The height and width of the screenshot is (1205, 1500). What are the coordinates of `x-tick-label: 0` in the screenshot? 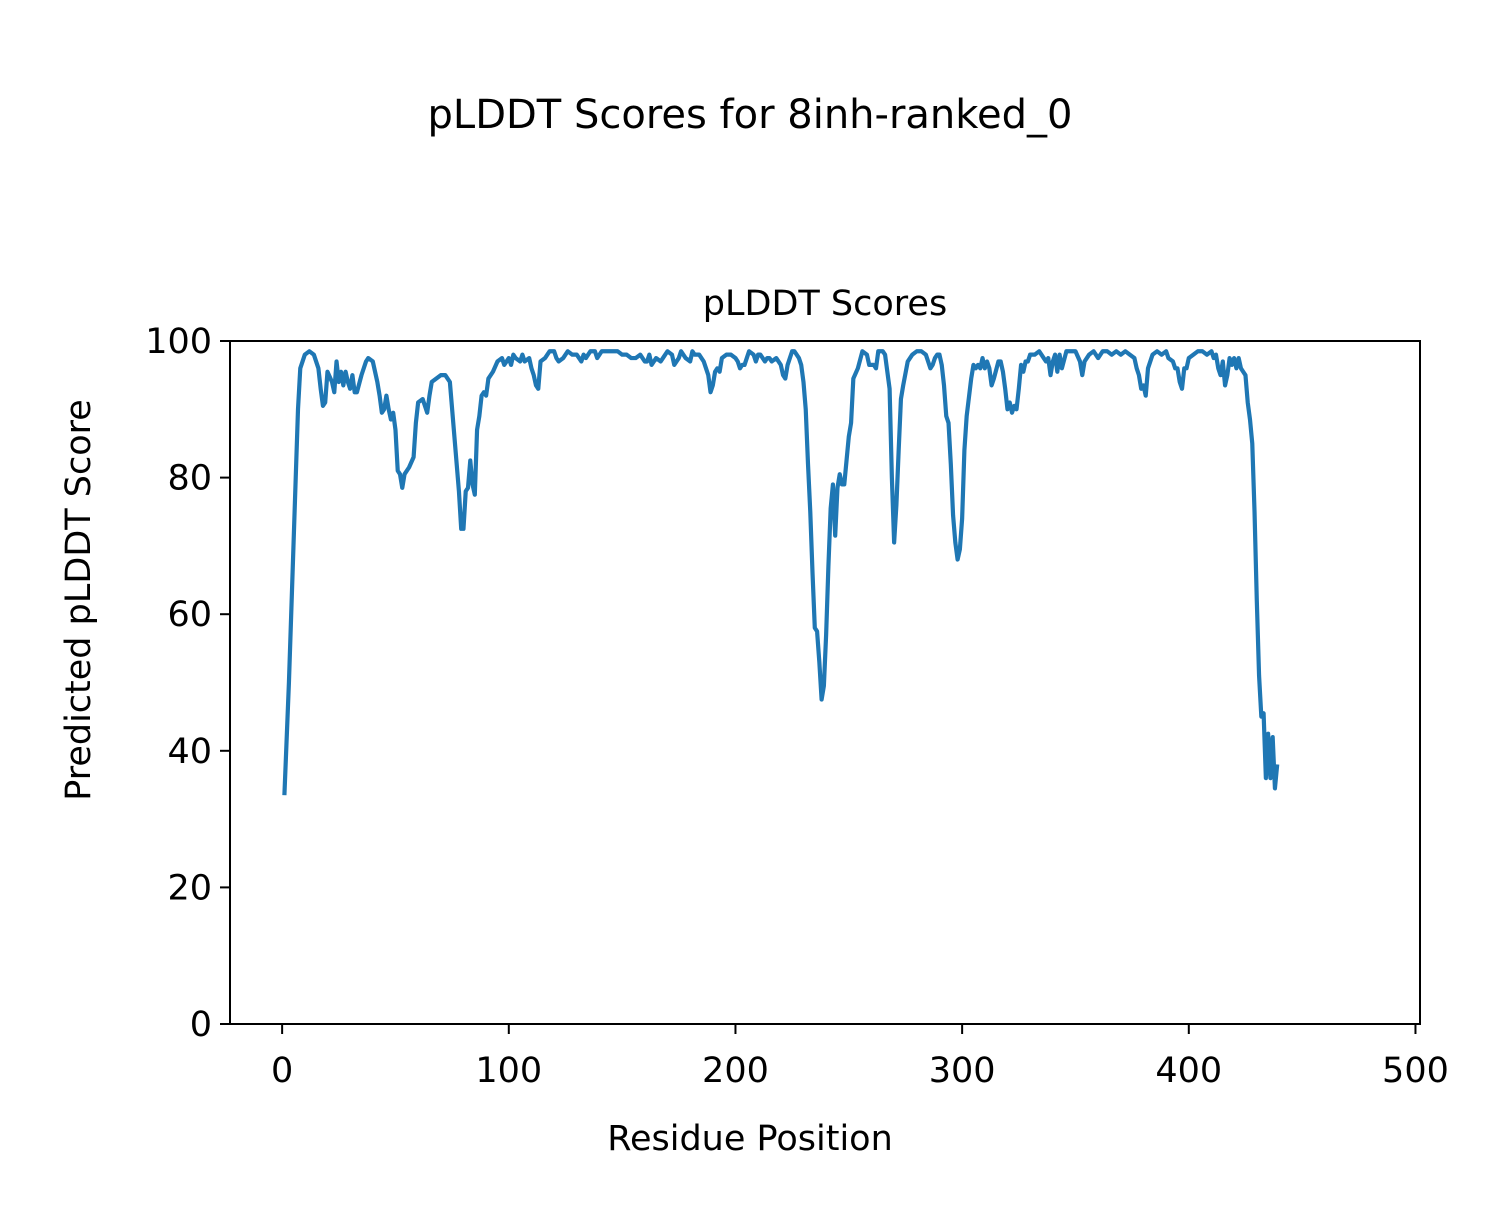 It's located at (282, 1071).